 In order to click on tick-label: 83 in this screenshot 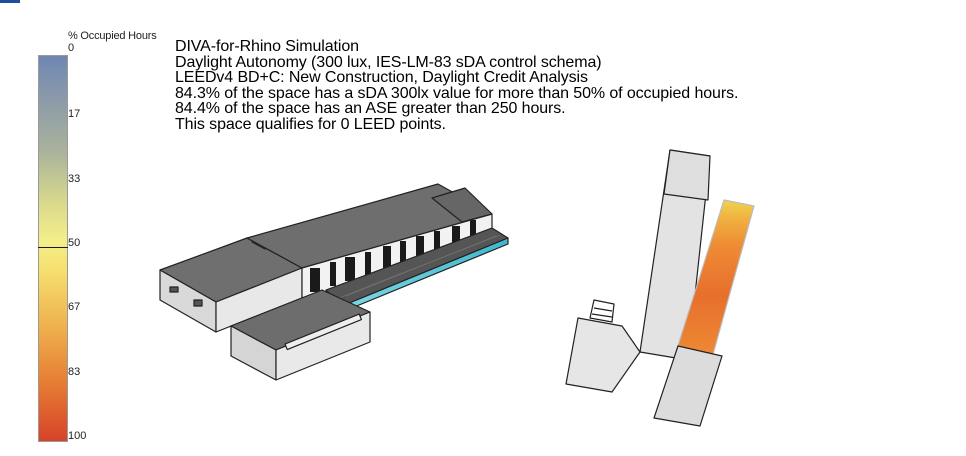, I will do `click(74, 372)`.